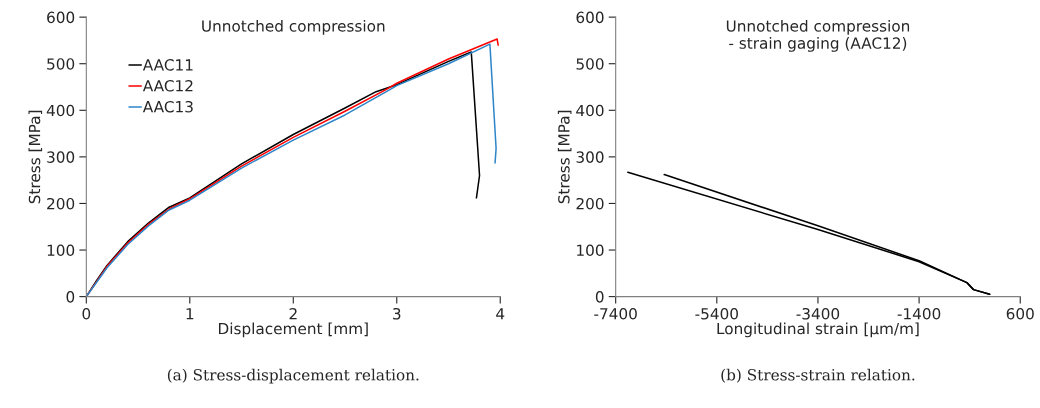  Describe the element at coordinates (500, 314) in the screenshot. I see `x-tick-label: 4` at that location.